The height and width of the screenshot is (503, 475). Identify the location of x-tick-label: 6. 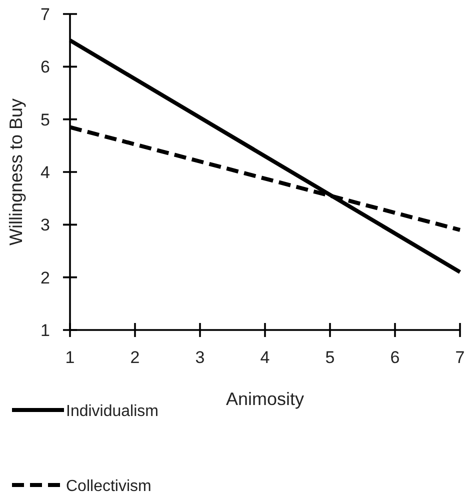
(395, 357).